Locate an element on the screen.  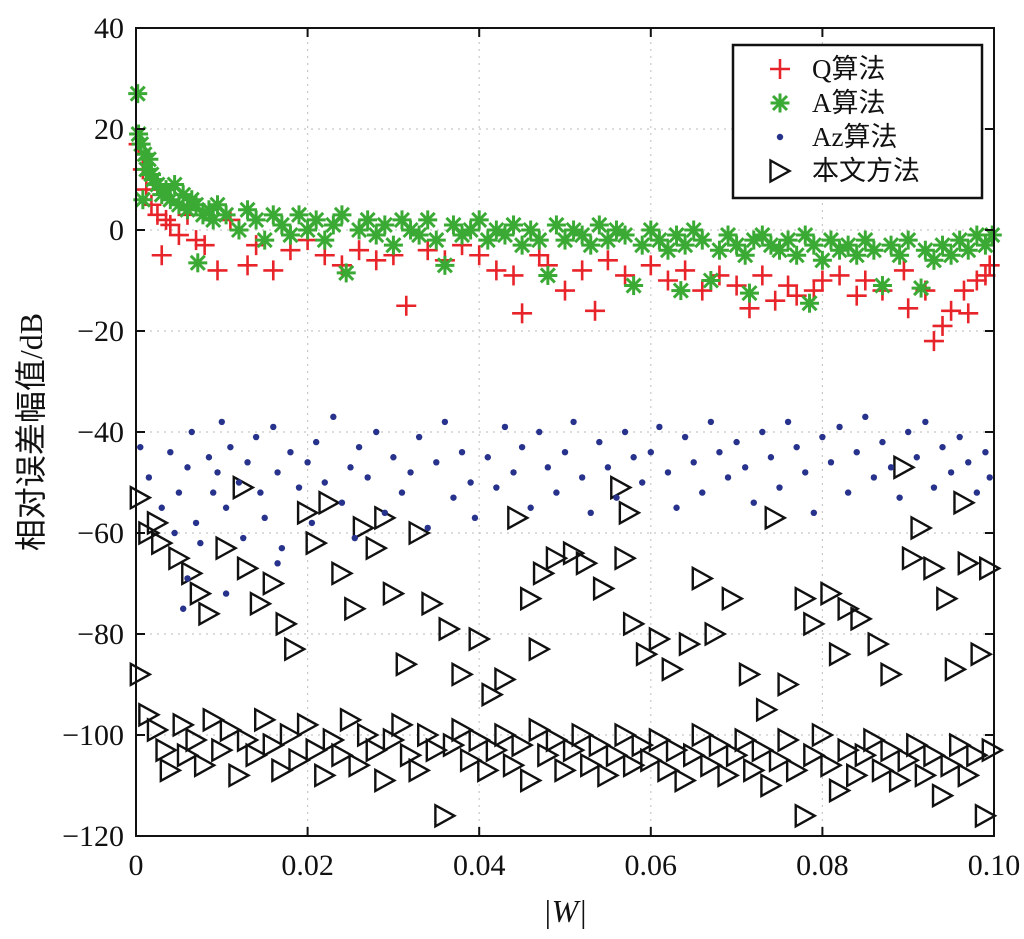
x-tick-label: 0.10 is located at coordinates (994, 865).